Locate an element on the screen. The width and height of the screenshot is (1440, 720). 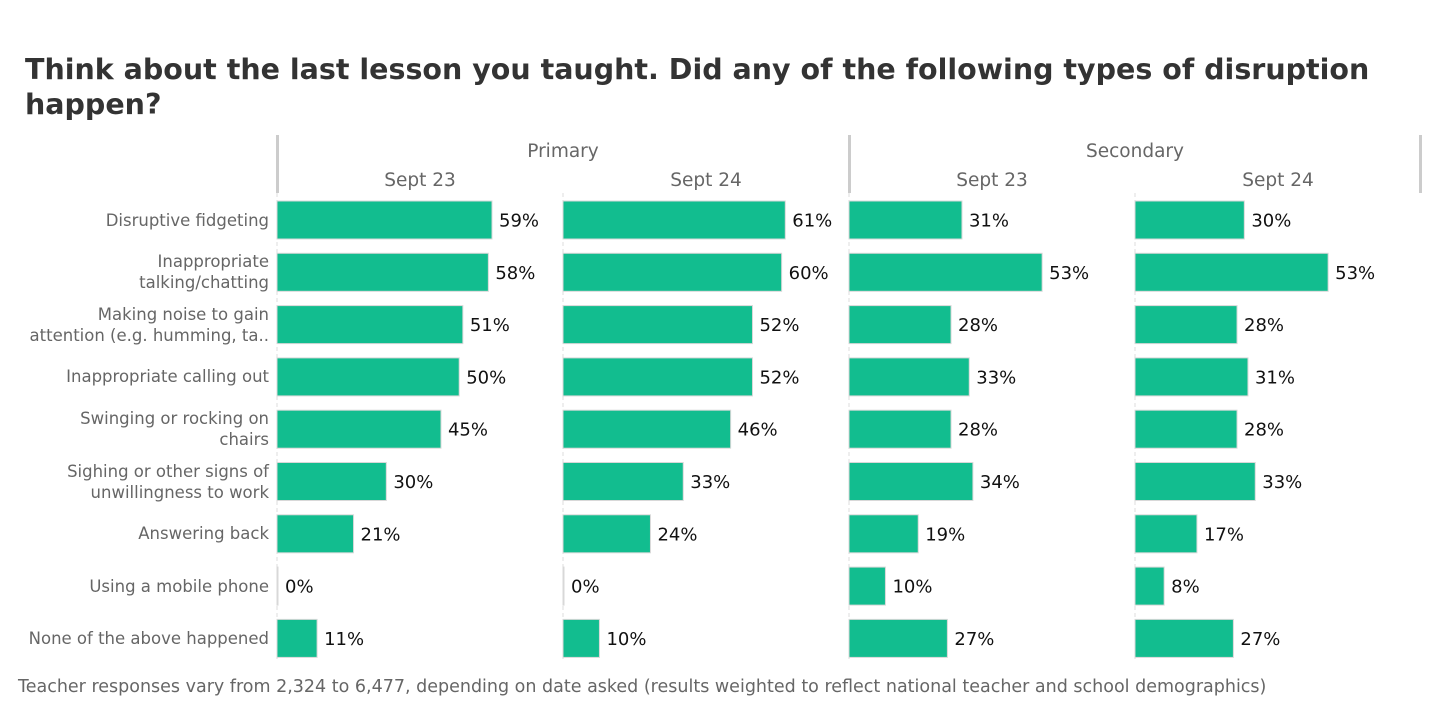
category-label-line: talking/chatting is located at coordinates (204, 283).